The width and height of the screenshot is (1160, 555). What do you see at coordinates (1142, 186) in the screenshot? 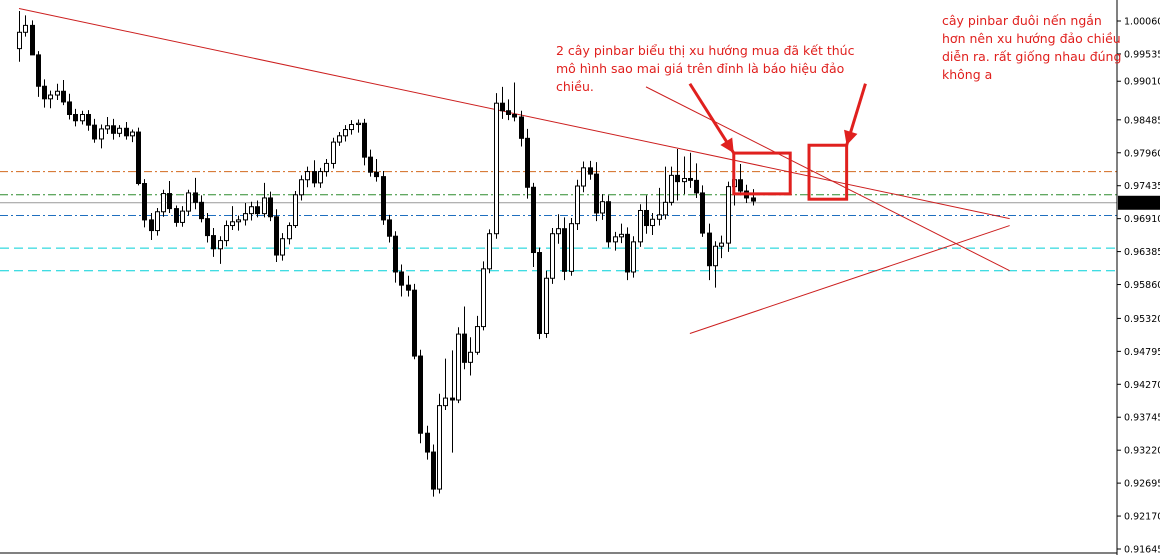
I see `price-tick-label: 0.97435` at bounding box center [1142, 186].